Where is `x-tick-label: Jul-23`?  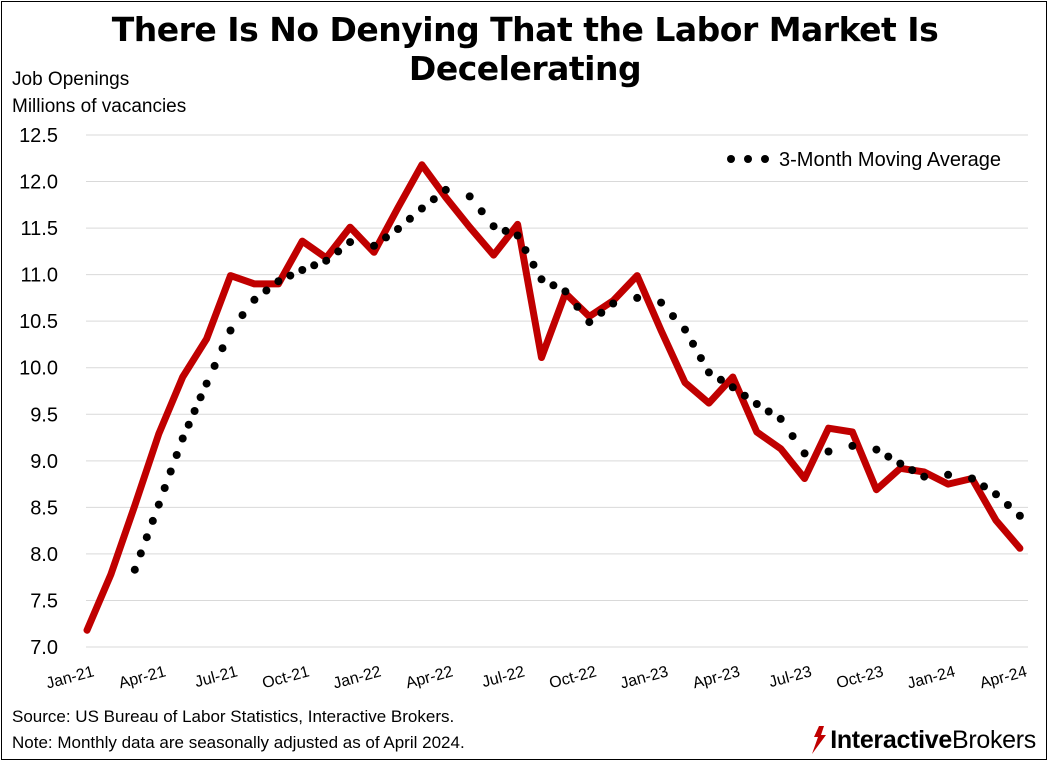 x-tick-label: Jul-23 is located at coordinates (790, 677).